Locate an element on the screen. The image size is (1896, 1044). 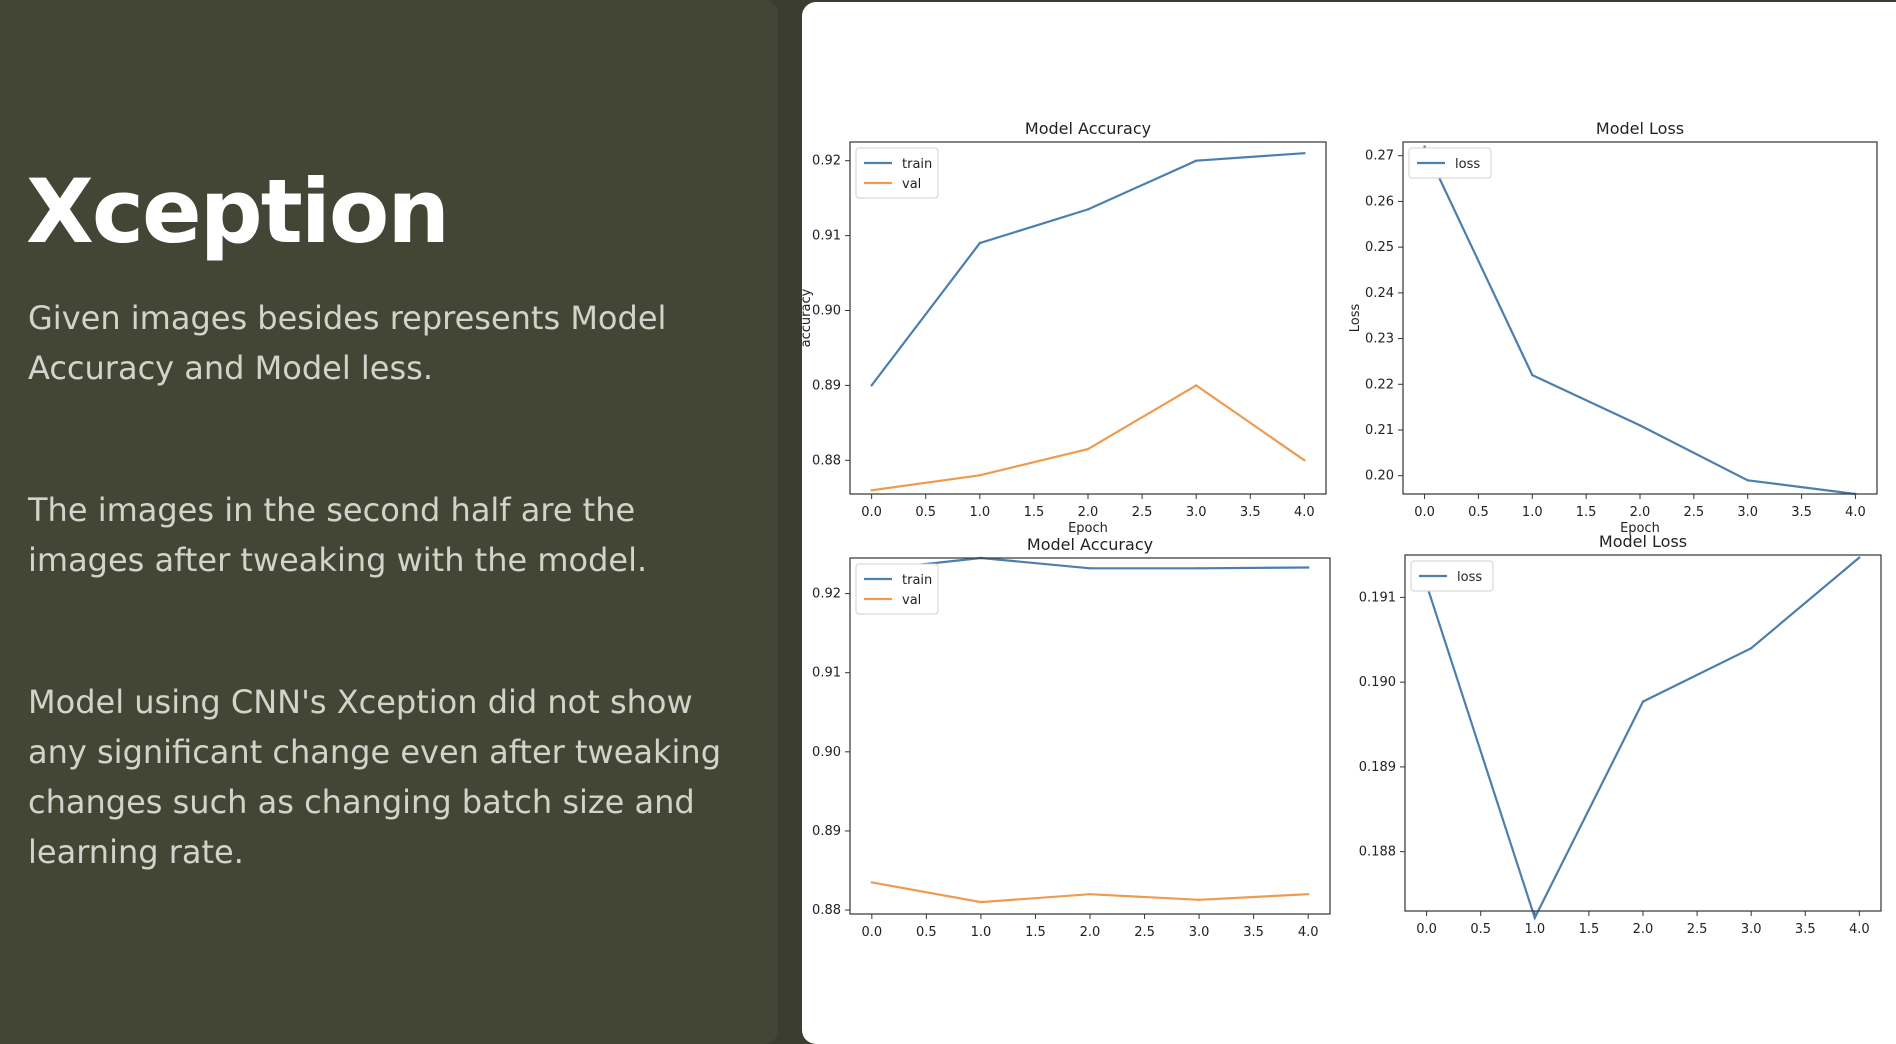
slide-title: Xception is located at coordinates (238, 211).